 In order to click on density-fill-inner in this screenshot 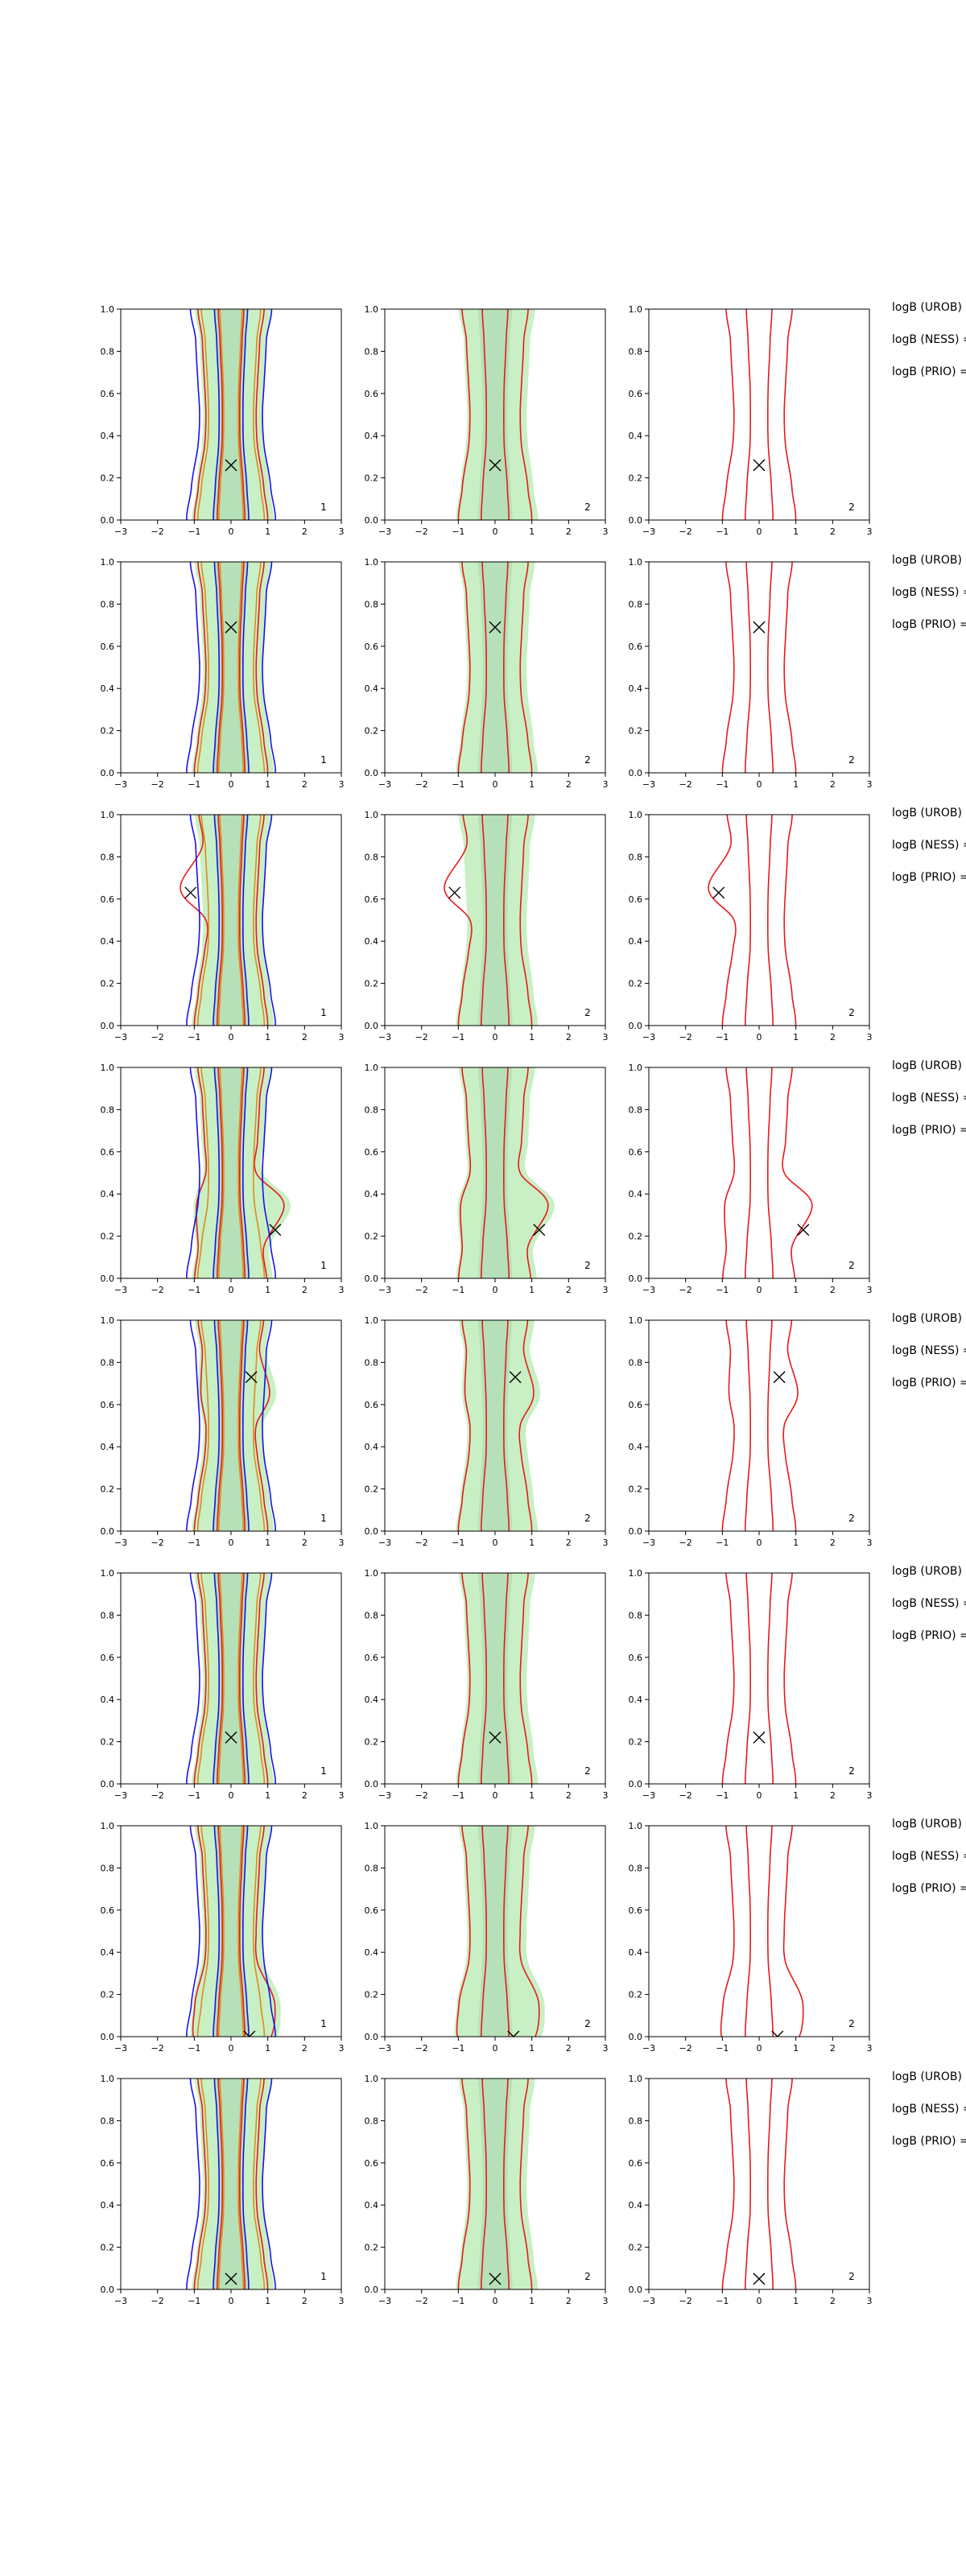, I will do `click(495, 414)`.